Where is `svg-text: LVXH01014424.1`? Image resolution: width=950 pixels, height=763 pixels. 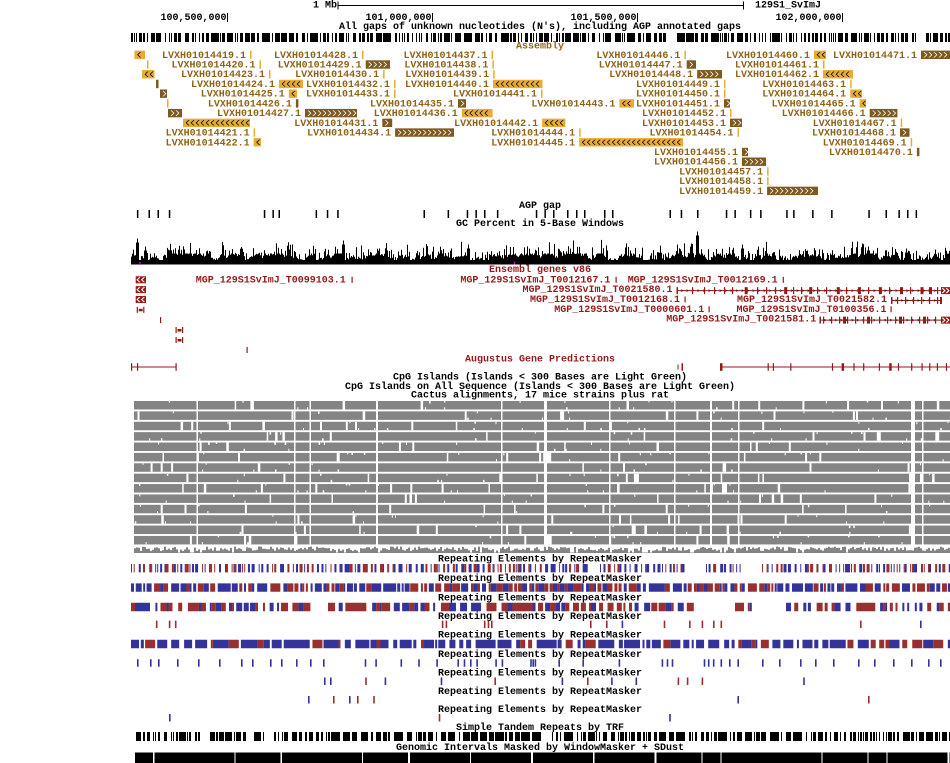 svg-text: LVXH01014424.1 is located at coordinates (233, 85).